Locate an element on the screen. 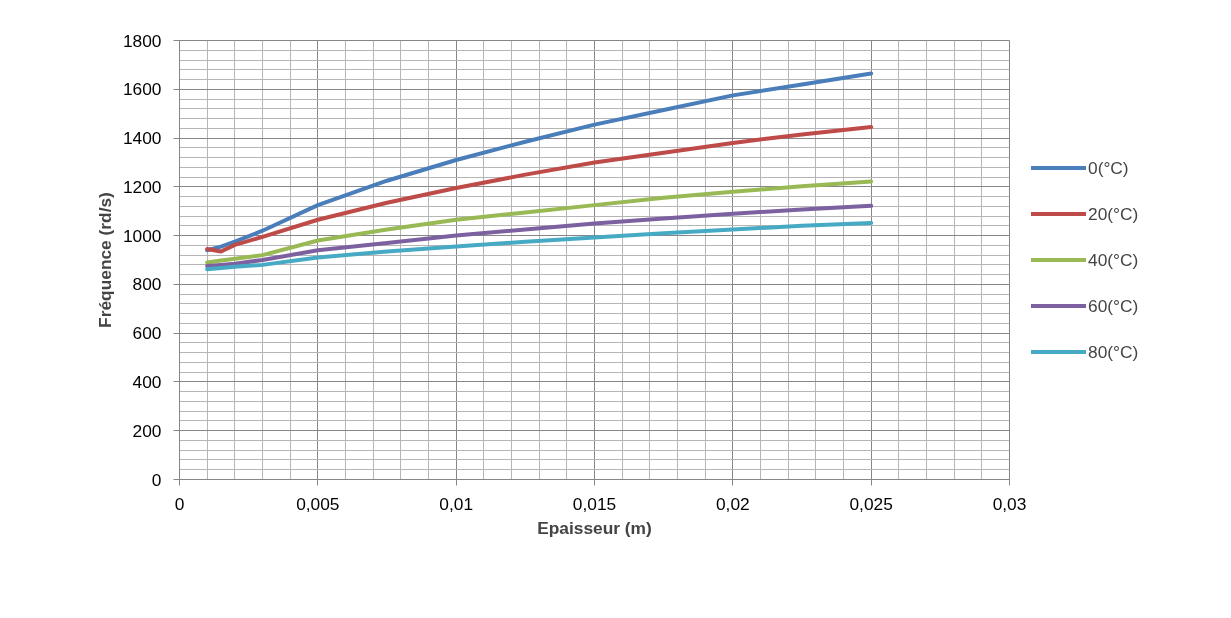 The height and width of the screenshot is (618, 1231). x-tick-label: 0,015 is located at coordinates (594, 503).